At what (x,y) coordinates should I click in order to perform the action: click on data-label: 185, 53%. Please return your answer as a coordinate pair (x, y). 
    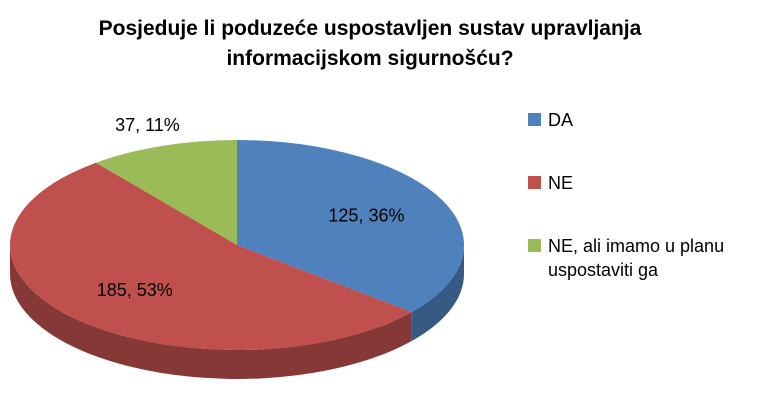
    Looking at the image, I should click on (135, 290).